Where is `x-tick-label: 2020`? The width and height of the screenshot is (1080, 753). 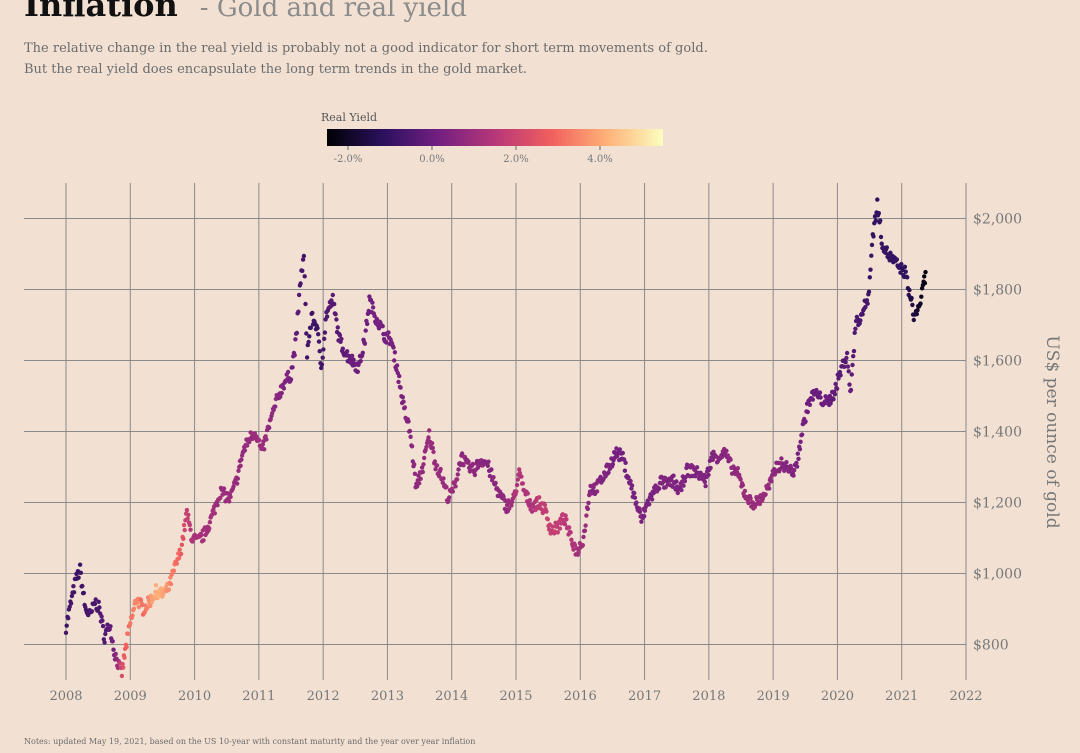
x-tick-label: 2020 is located at coordinates (837, 696).